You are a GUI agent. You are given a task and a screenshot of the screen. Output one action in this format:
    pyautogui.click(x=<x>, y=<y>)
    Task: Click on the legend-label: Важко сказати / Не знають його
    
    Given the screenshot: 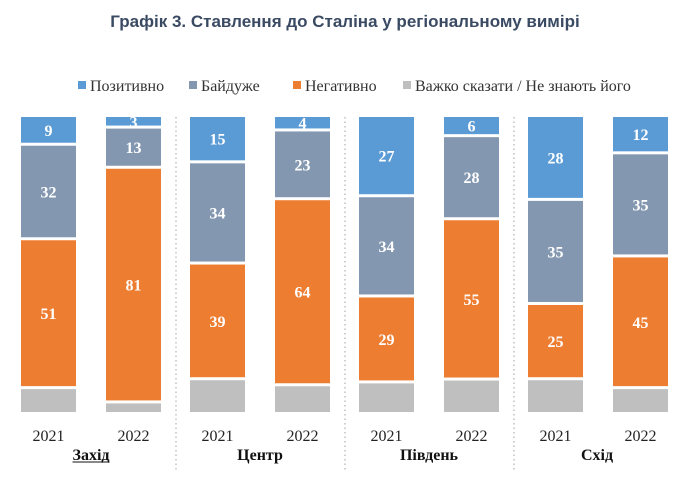 What is the action you would take?
    pyautogui.click(x=523, y=86)
    